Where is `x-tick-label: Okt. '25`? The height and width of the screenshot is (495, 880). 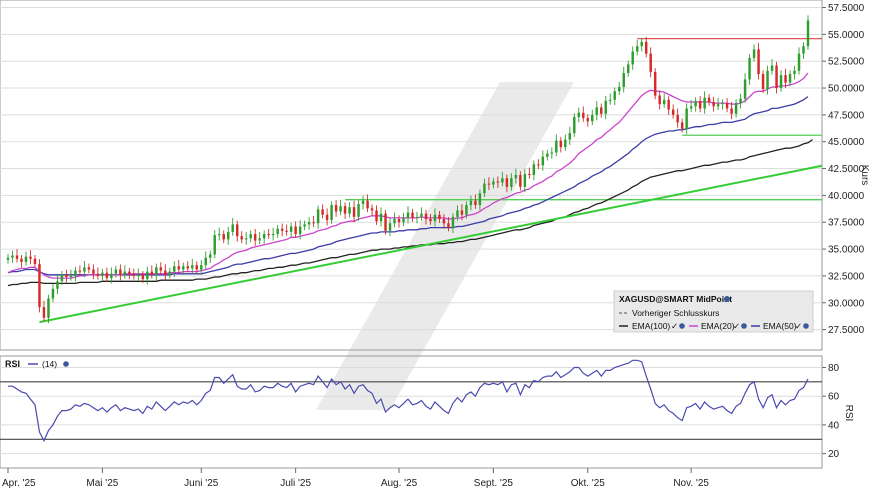
x-tick-label: Okt. '25 is located at coordinates (588, 483).